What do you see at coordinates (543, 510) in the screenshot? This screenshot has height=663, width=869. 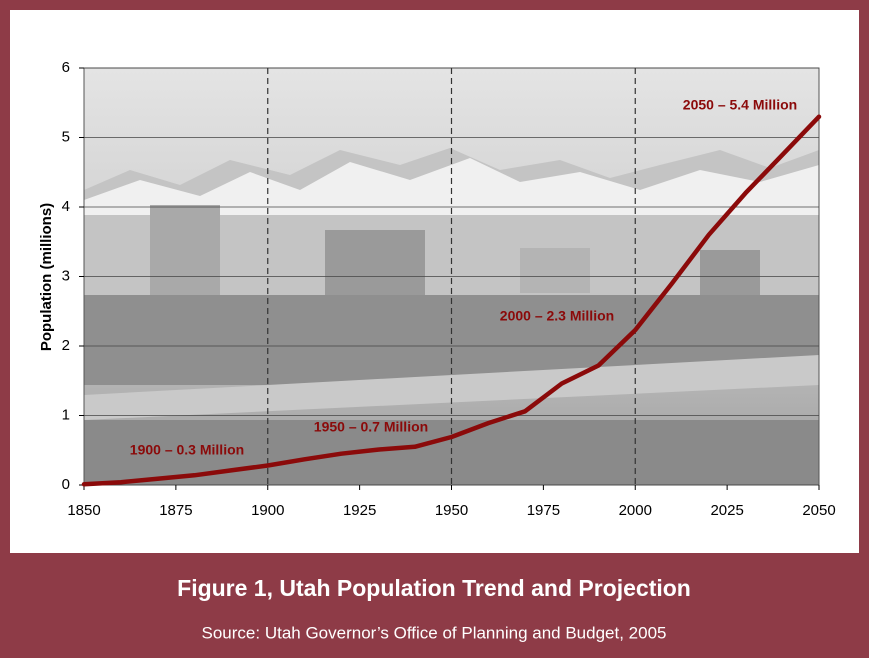 I see `x-tick-label: 1975` at bounding box center [543, 510].